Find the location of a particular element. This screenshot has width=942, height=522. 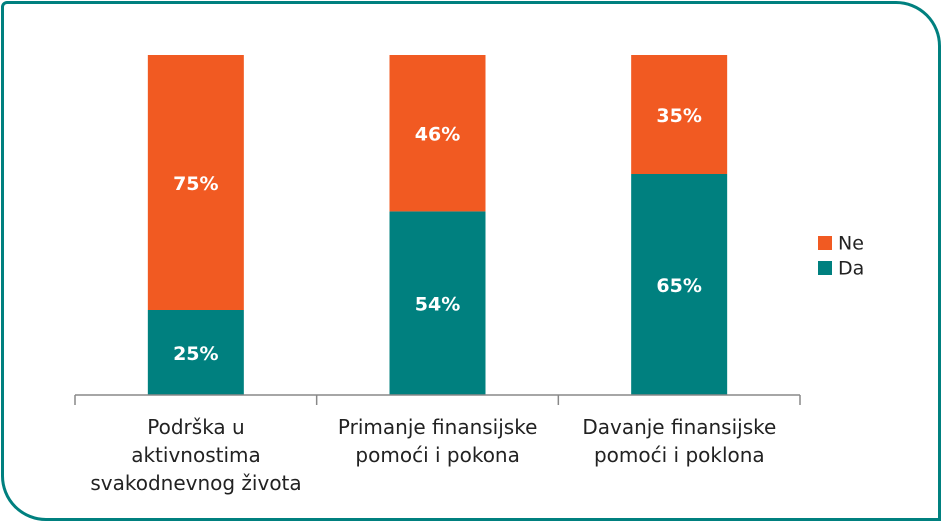

x-tick-label: Davanje finansijske pomoći i poklona is located at coordinates (679, 441).